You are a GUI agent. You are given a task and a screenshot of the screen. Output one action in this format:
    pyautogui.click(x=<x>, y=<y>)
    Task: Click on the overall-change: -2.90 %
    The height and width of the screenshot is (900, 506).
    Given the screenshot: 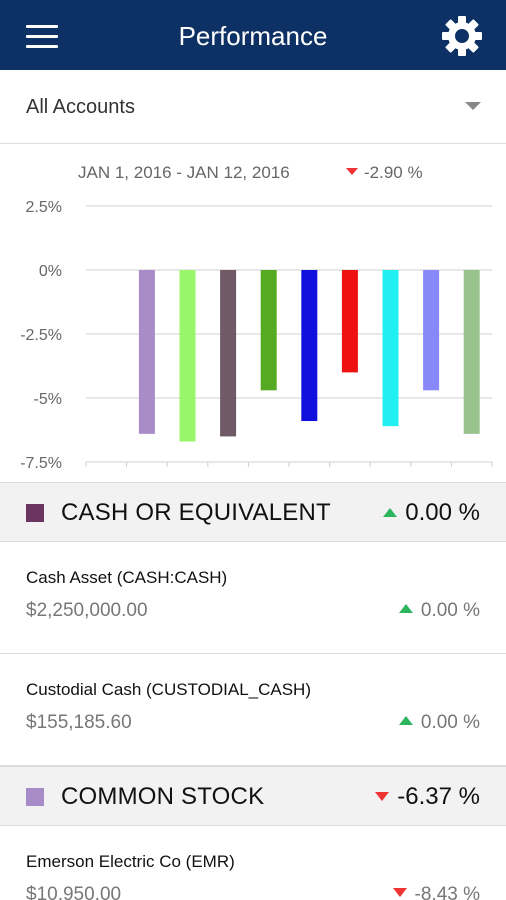 What is the action you would take?
    pyautogui.click(x=384, y=173)
    